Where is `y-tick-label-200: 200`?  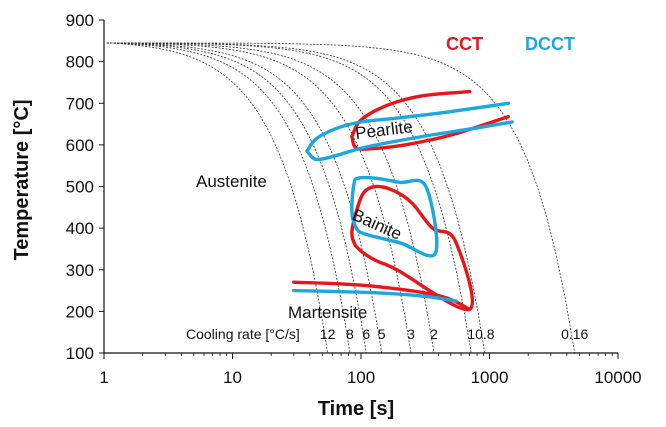 y-tick-label-200: 200 is located at coordinates (80, 311).